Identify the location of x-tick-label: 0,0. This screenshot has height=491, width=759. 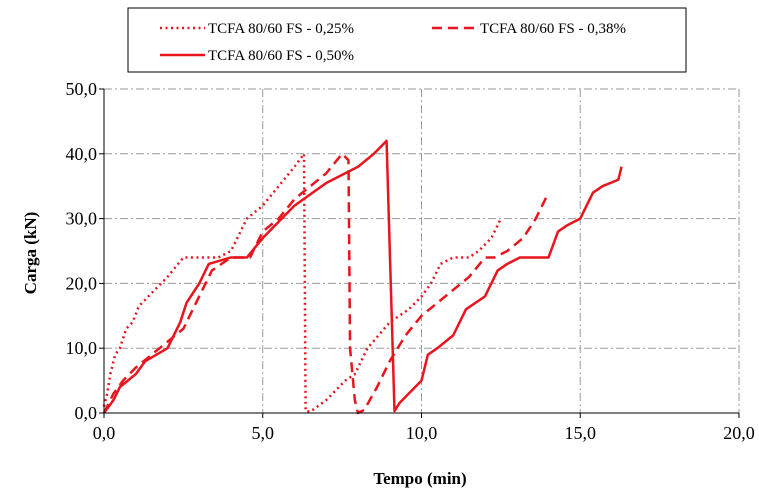
(104, 433).